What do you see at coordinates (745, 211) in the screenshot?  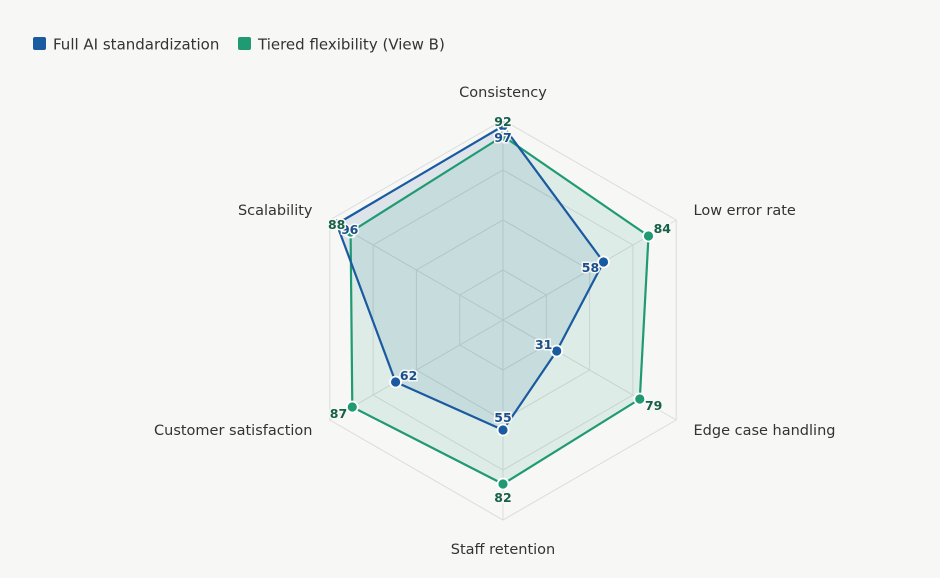 I see `axis-label-1: Low error rate` at bounding box center [745, 211].